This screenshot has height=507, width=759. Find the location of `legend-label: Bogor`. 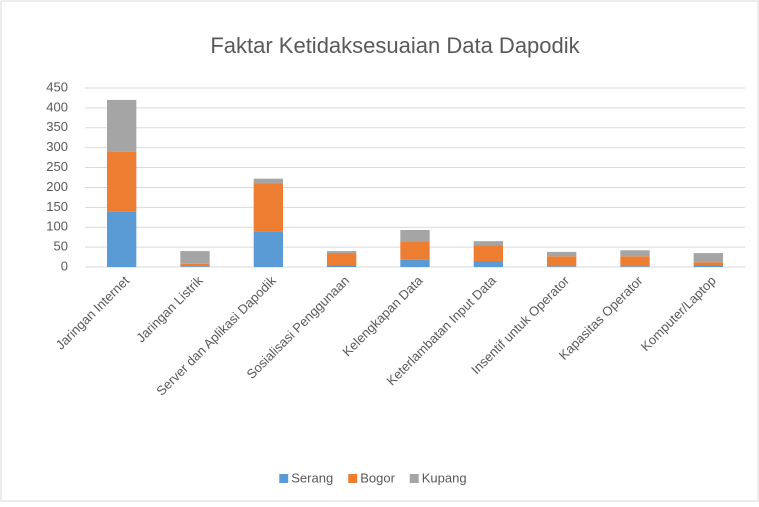

legend-label: Bogor is located at coordinates (377, 477).